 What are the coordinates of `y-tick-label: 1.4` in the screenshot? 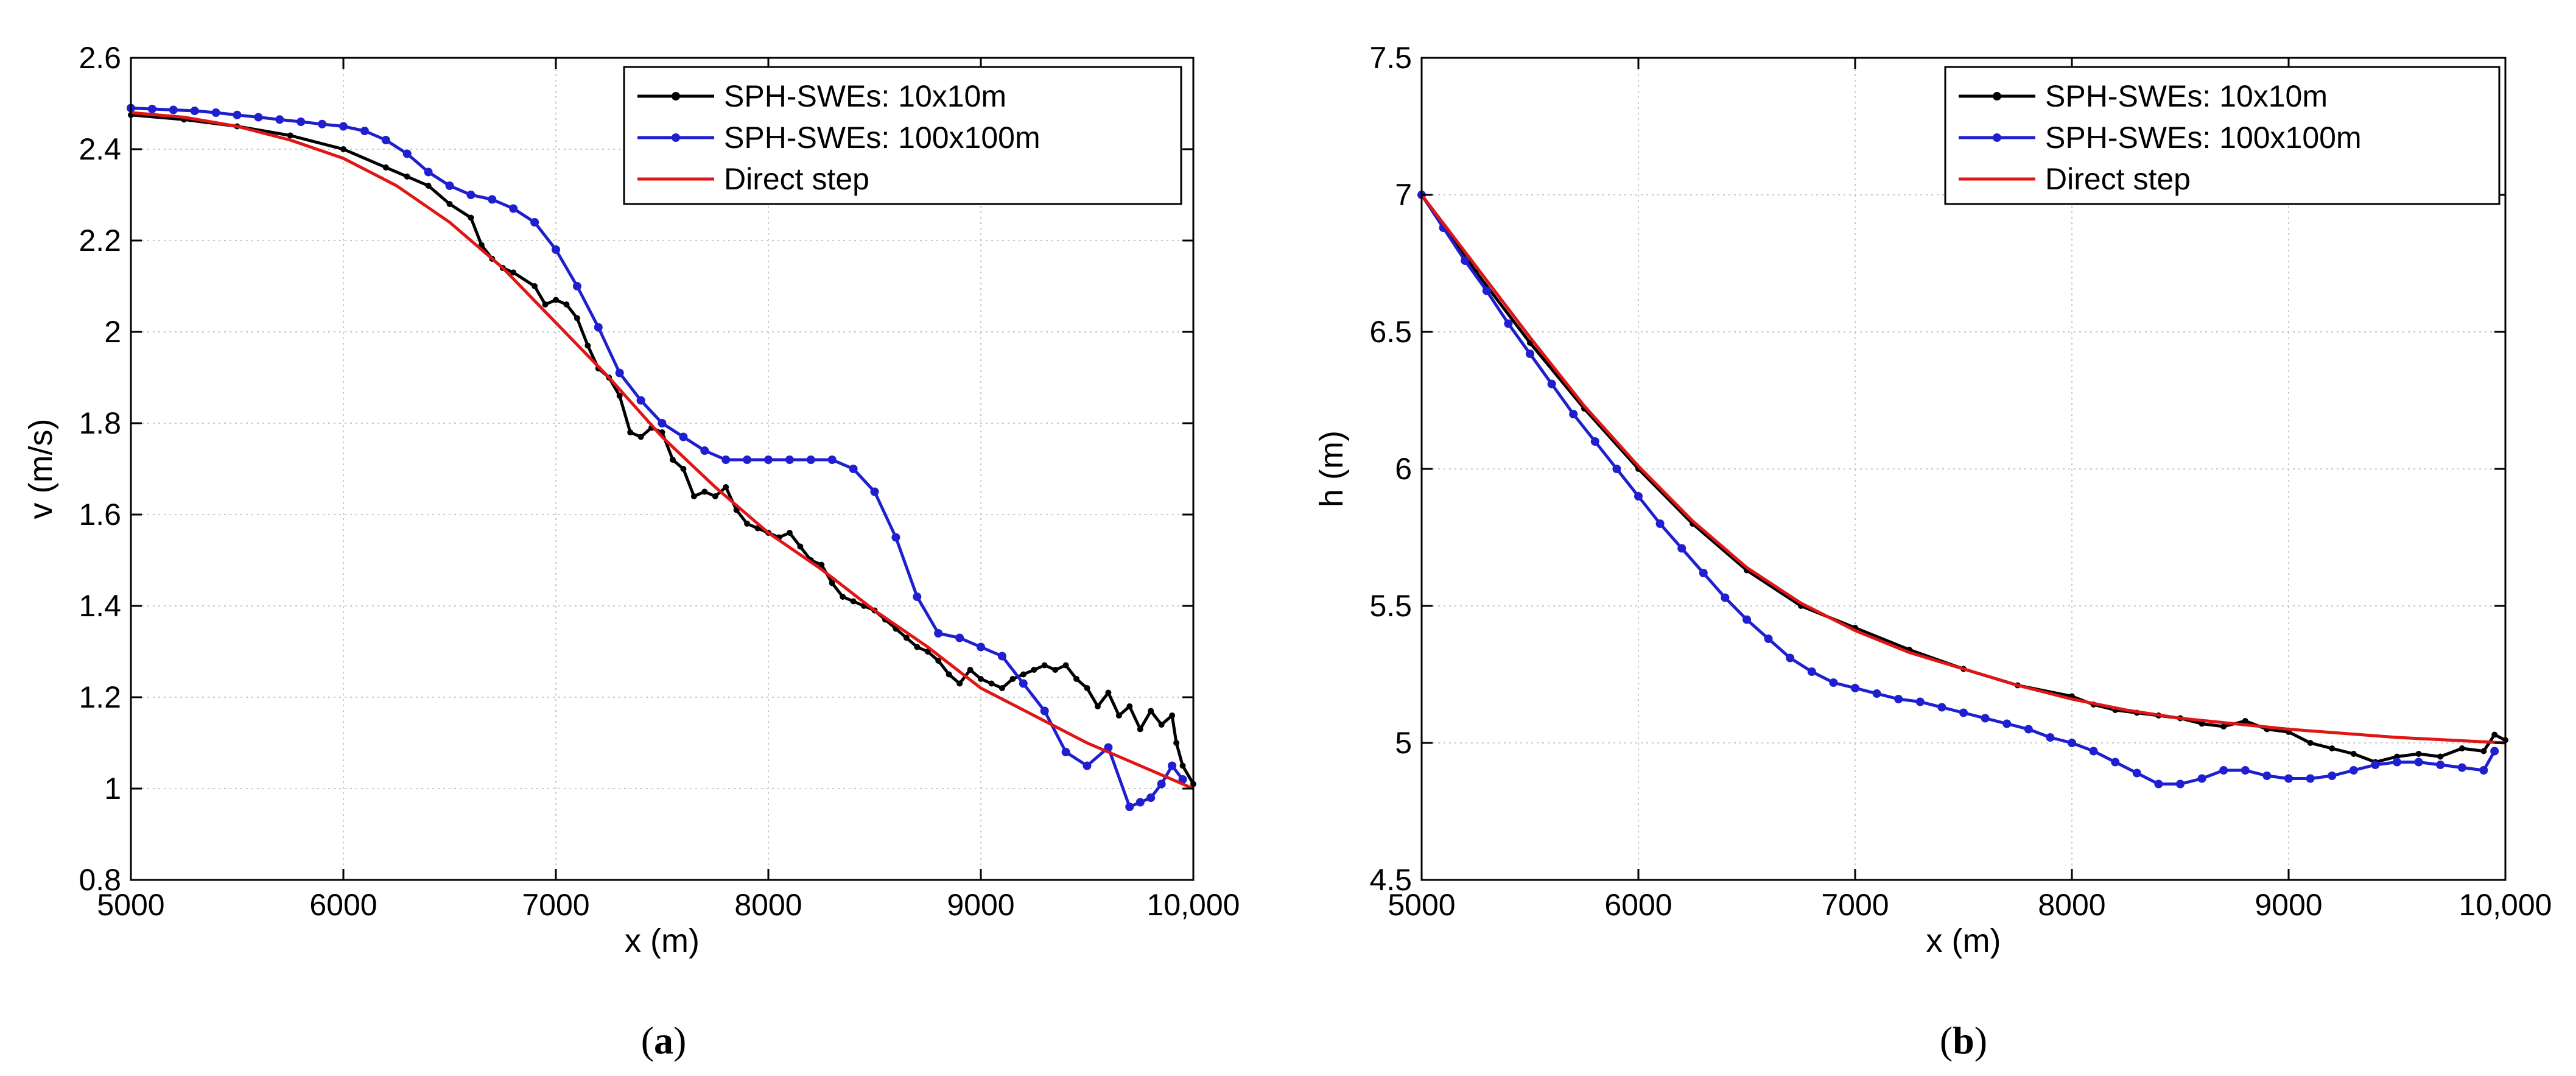 It's located at (100, 606).